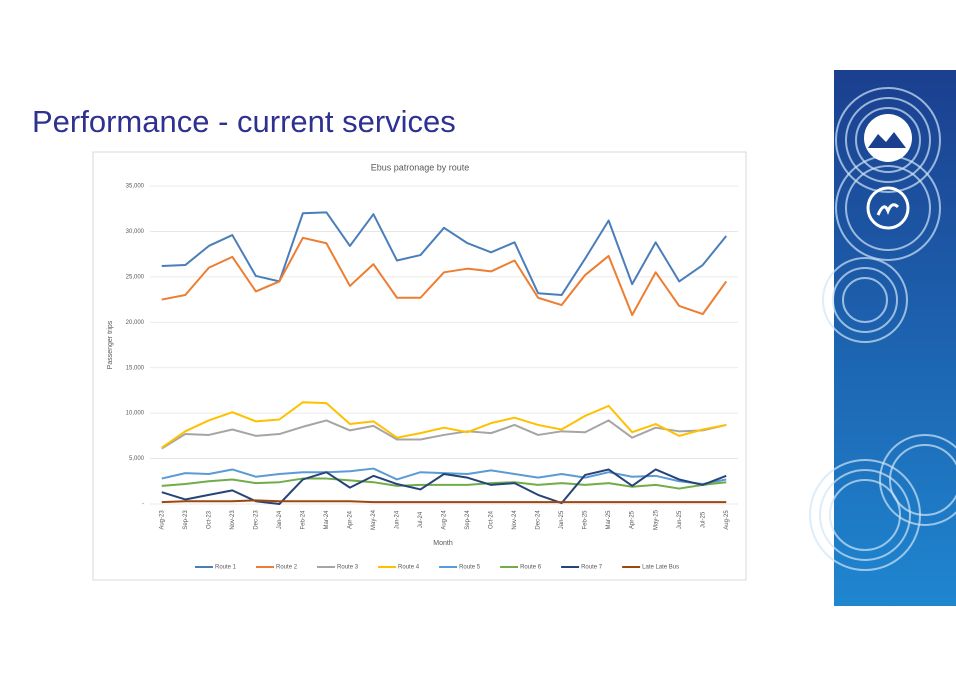 This screenshot has width=956, height=676. I want to click on legend-label: Late Late Bus, so click(660, 568).